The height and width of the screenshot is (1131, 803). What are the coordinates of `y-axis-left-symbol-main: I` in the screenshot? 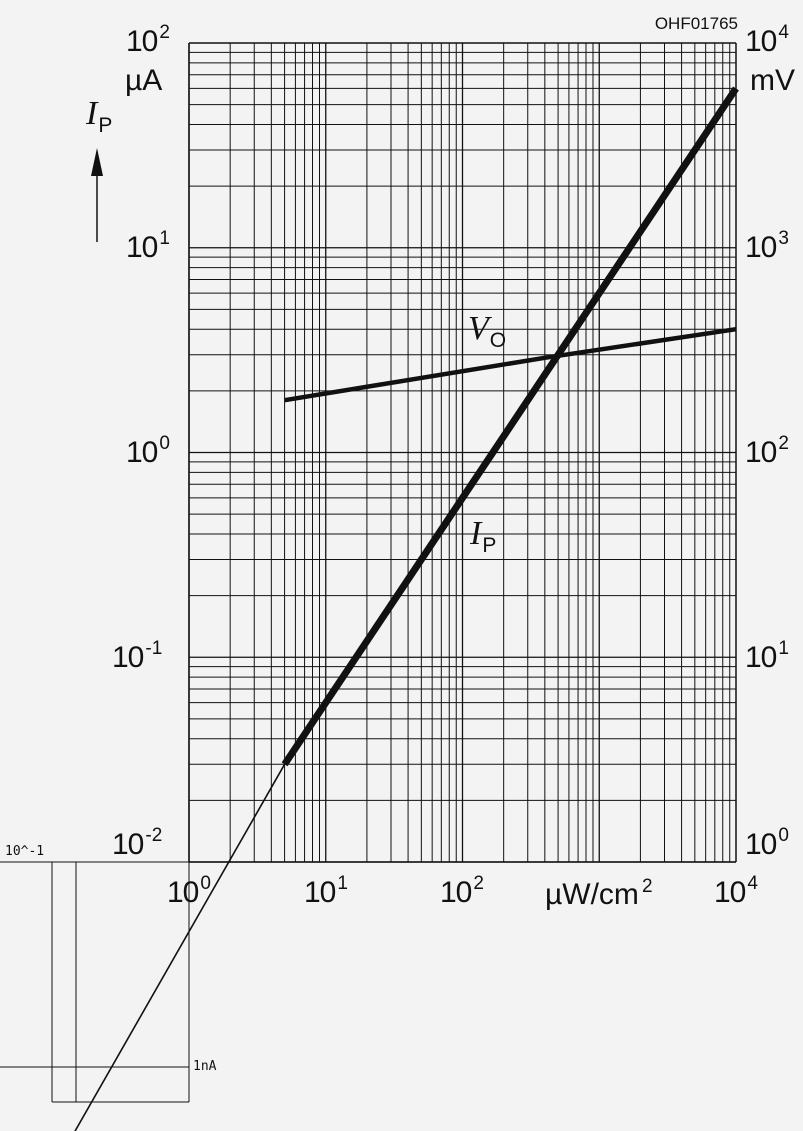 It's located at (92, 113).